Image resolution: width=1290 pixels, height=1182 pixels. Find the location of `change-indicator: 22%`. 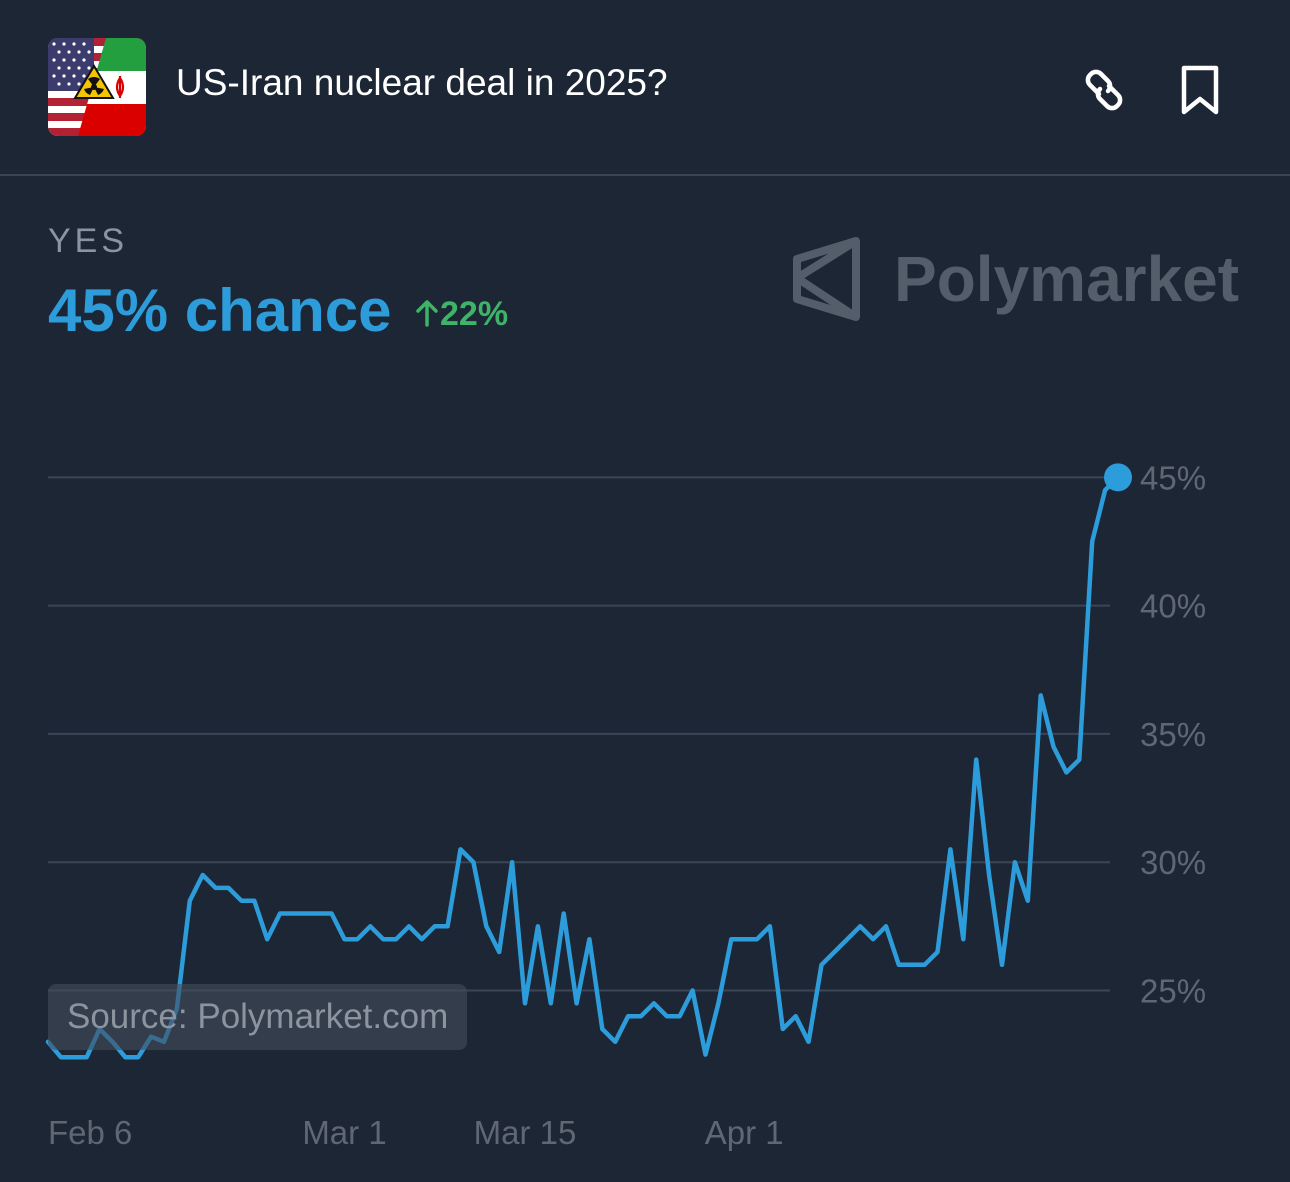

change-indicator: 22% is located at coordinates (461, 314).